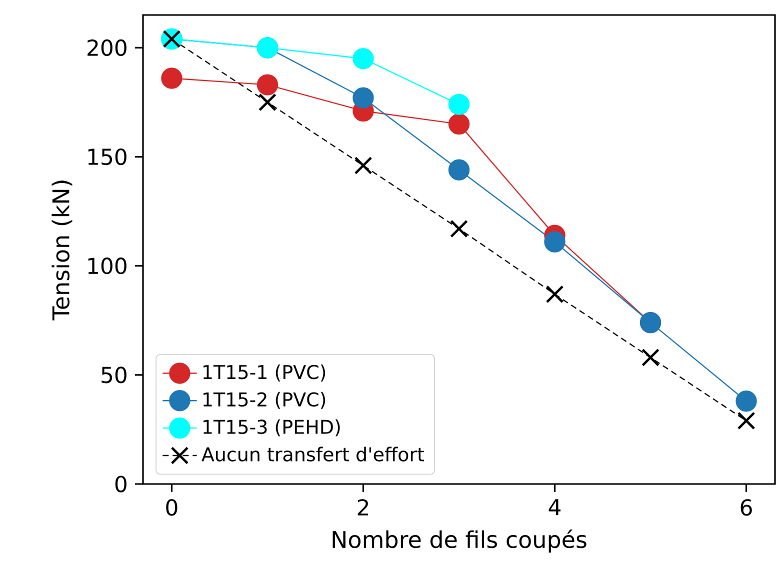  What do you see at coordinates (107, 47) in the screenshot?
I see `y-tick-label: 200` at bounding box center [107, 47].